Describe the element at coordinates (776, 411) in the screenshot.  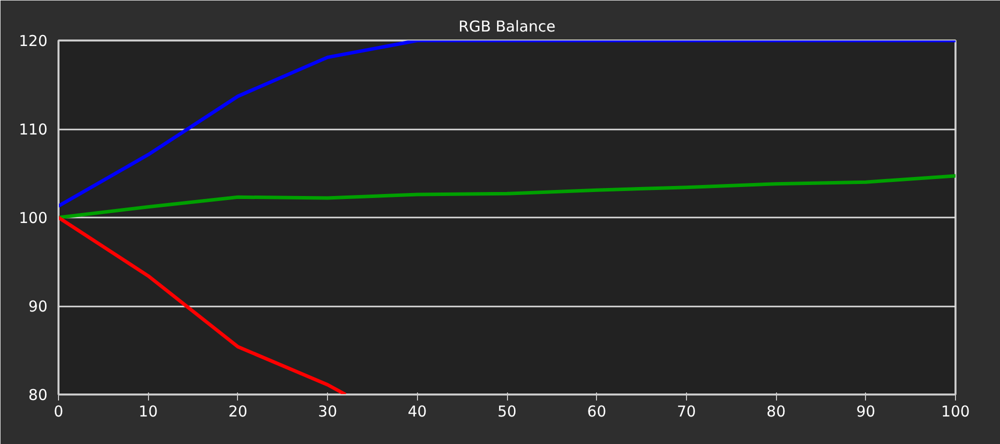
I see `x-tick-label: 80` at that location.